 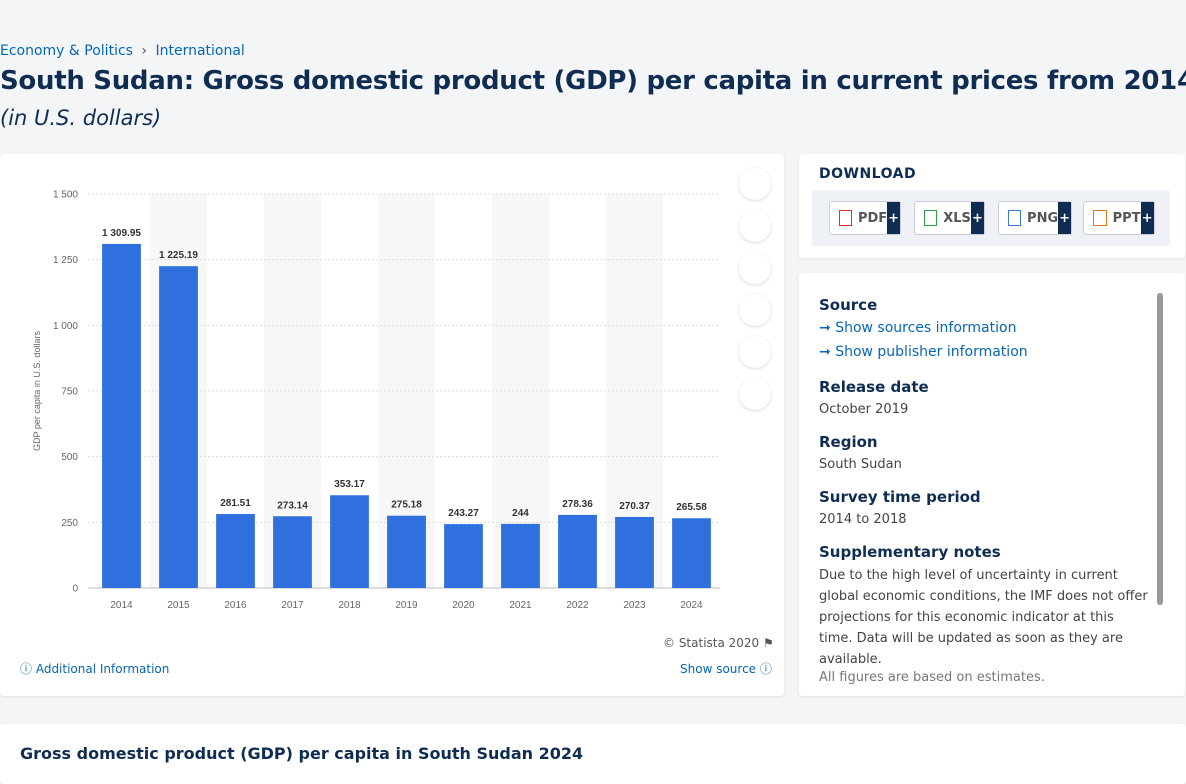 I want to click on crumb-link: Economy & Politics, so click(x=66, y=51).